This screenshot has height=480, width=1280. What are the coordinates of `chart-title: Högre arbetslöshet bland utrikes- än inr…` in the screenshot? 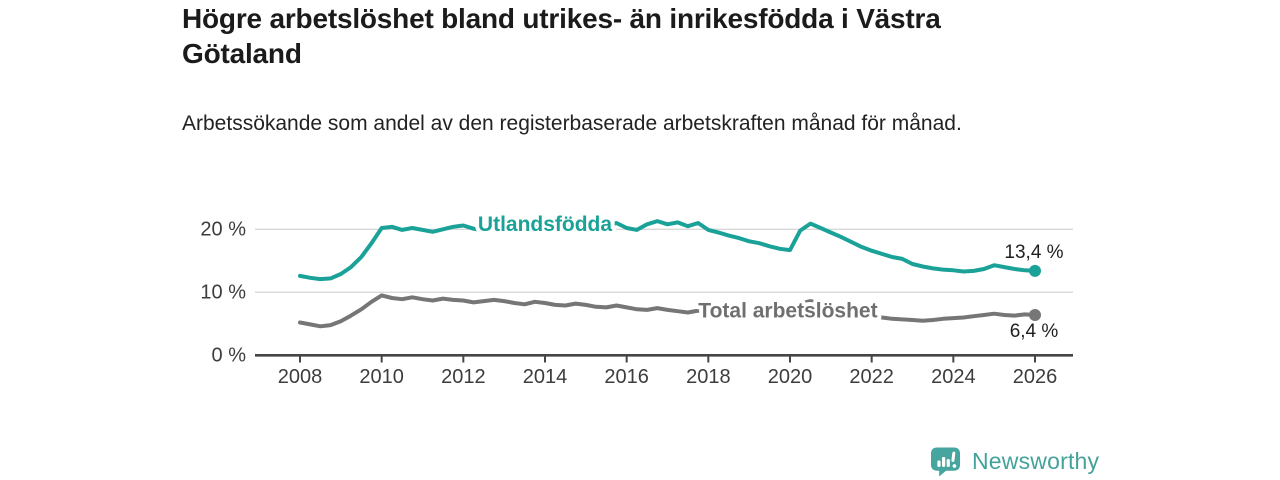 It's located at (561, 36).